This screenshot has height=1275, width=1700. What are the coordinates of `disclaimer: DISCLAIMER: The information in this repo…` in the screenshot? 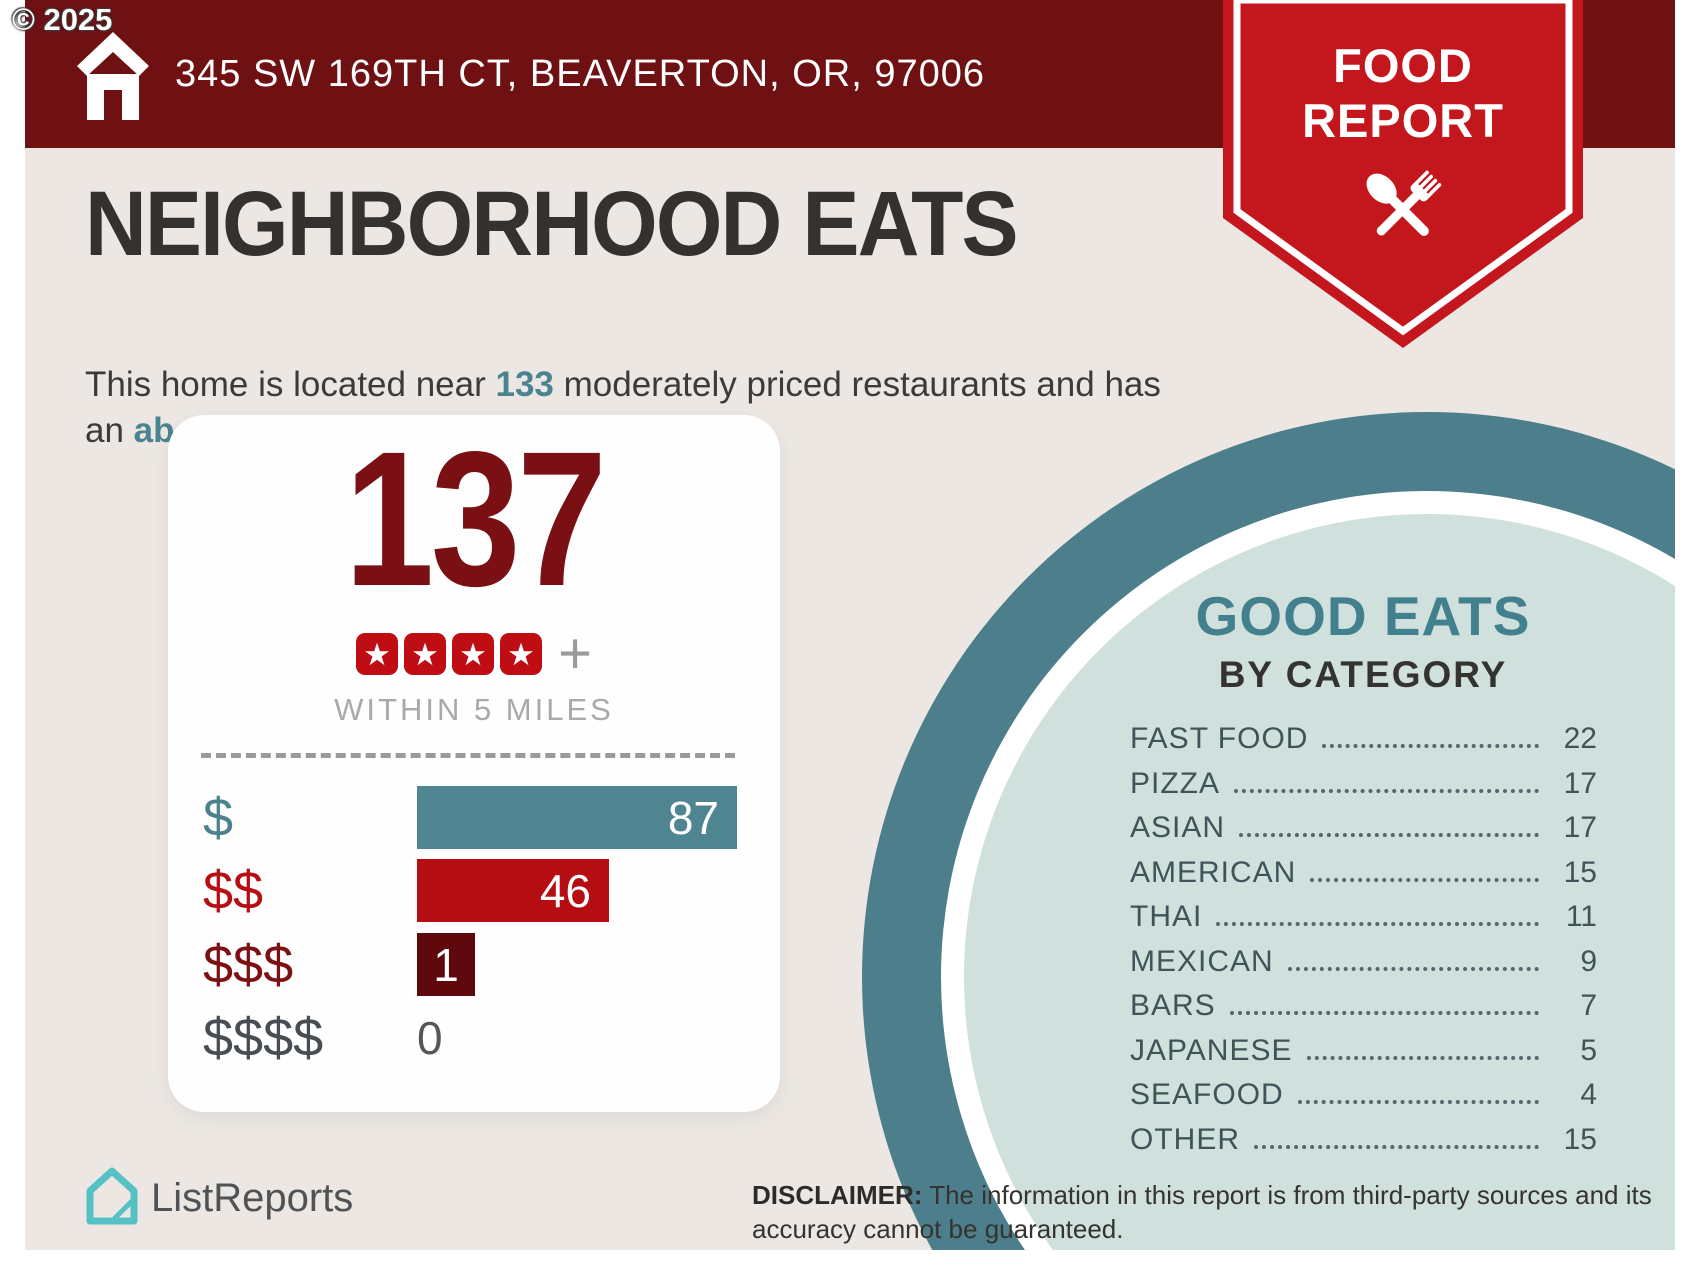 It's located at (1202, 1212).